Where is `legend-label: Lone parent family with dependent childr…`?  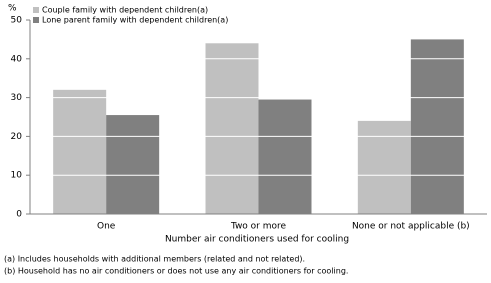
legend-label: Lone parent family with dependent childr… is located at coordinates (135, 20).